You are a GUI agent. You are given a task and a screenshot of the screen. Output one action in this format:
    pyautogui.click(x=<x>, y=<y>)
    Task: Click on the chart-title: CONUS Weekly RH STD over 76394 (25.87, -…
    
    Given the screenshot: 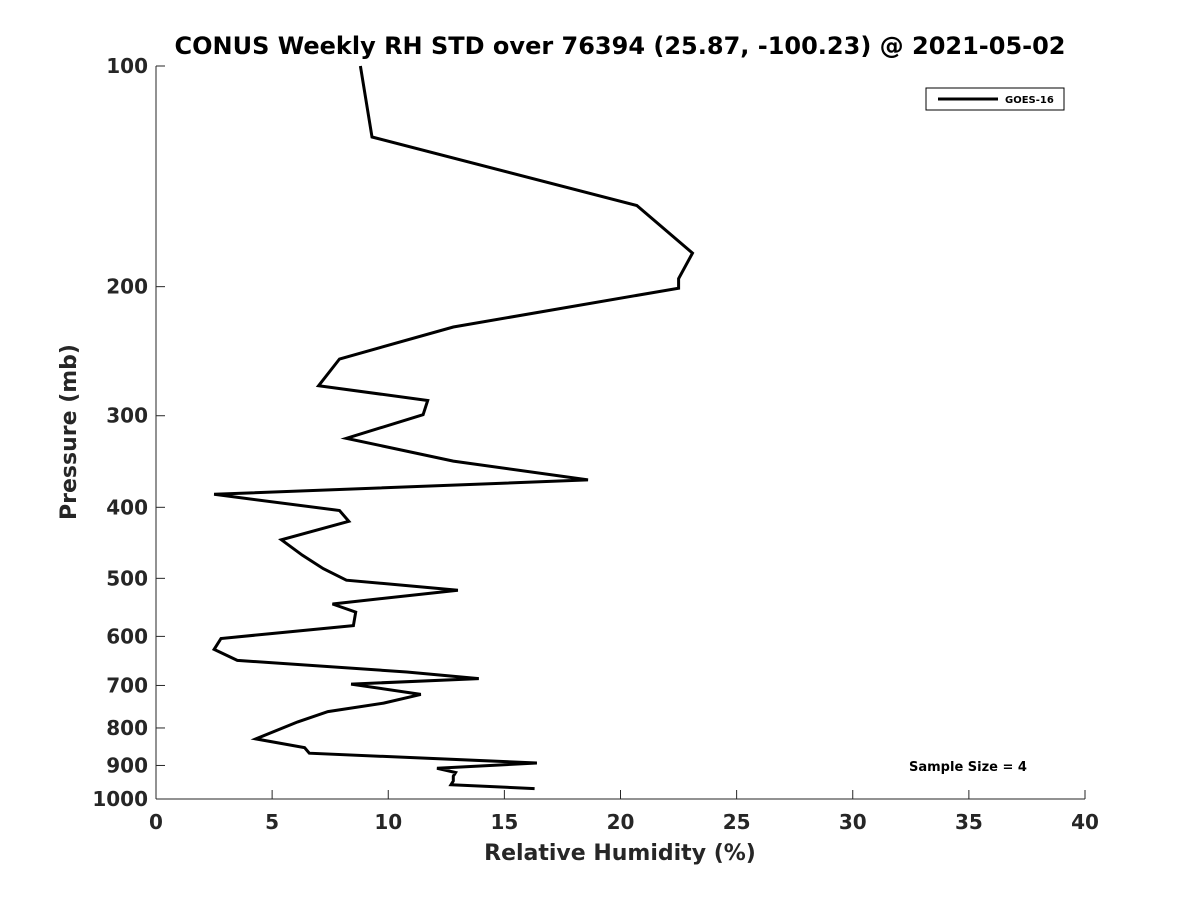 What is the action you would take?
    pyautogui.click(x=619, y=46)
    